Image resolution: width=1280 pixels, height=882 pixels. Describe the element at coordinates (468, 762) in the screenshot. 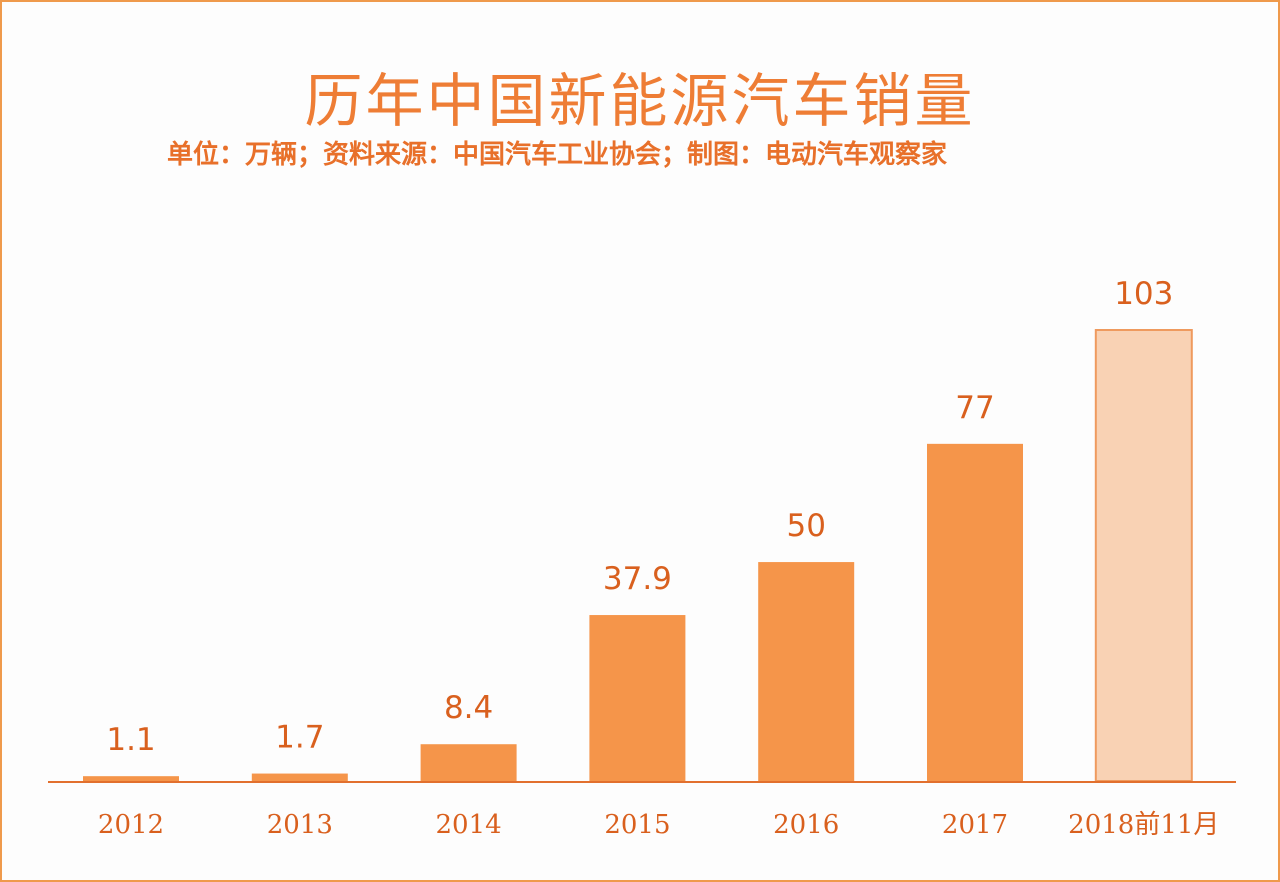

I see `bar-2014` at that location.